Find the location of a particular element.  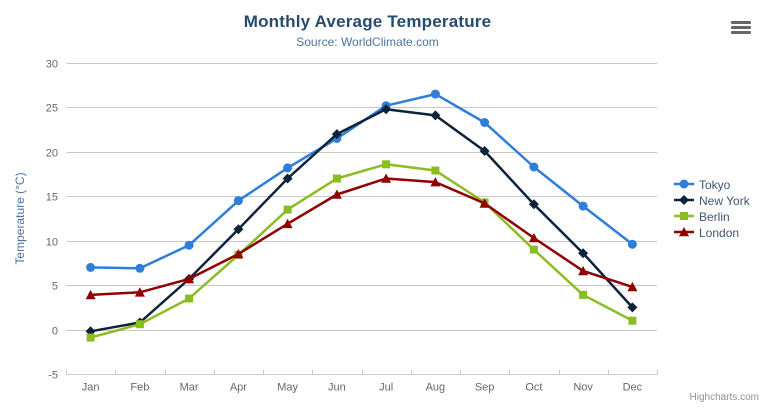

legend-item-new-york: New York is located at coordinates (712, 201).